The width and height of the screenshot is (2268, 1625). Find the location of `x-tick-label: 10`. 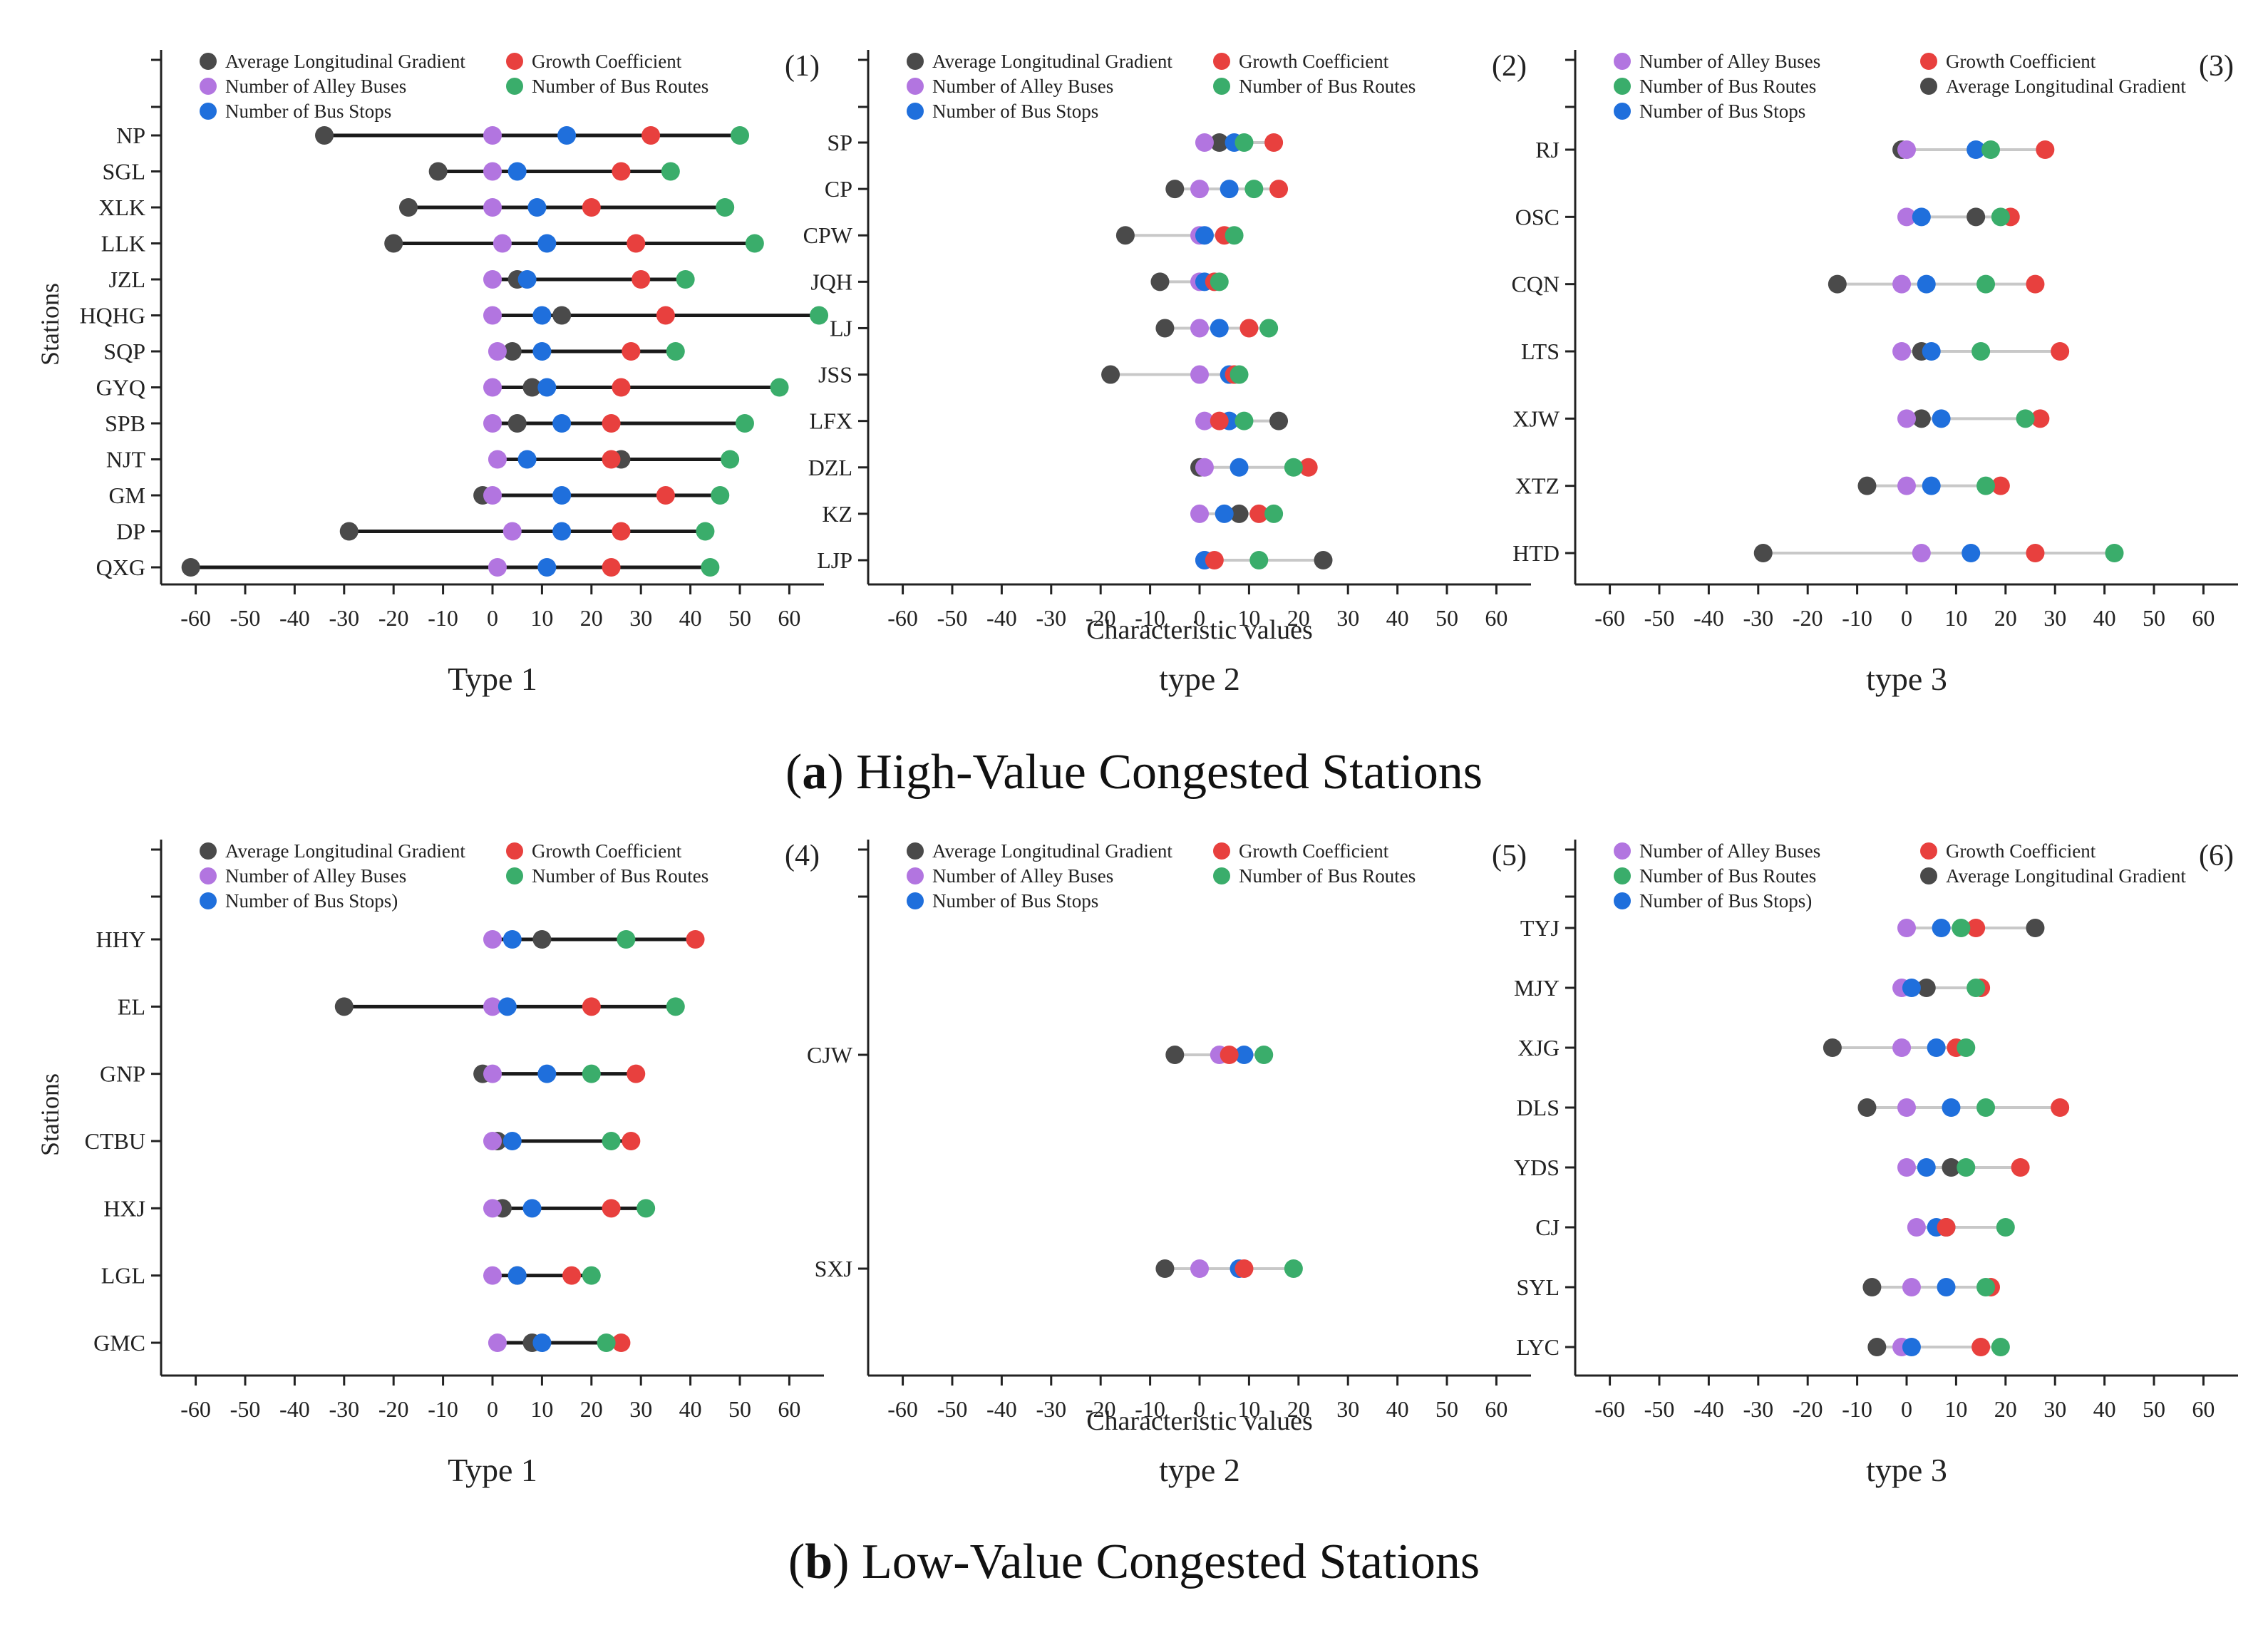

x-tick-label: 10 is located at coordinates (1955, 618).